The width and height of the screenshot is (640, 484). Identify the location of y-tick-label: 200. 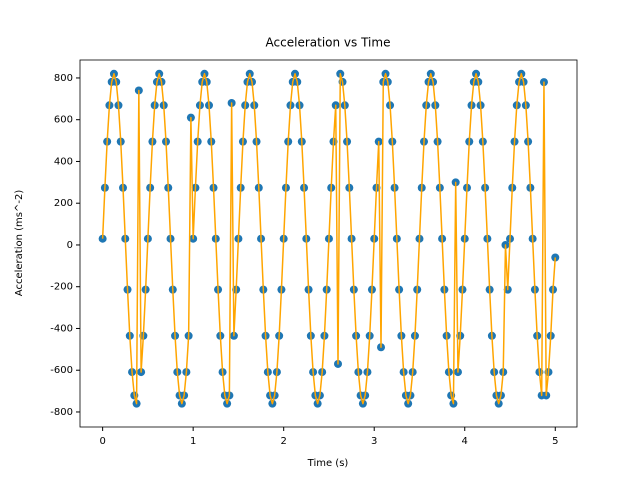
(63, 203).